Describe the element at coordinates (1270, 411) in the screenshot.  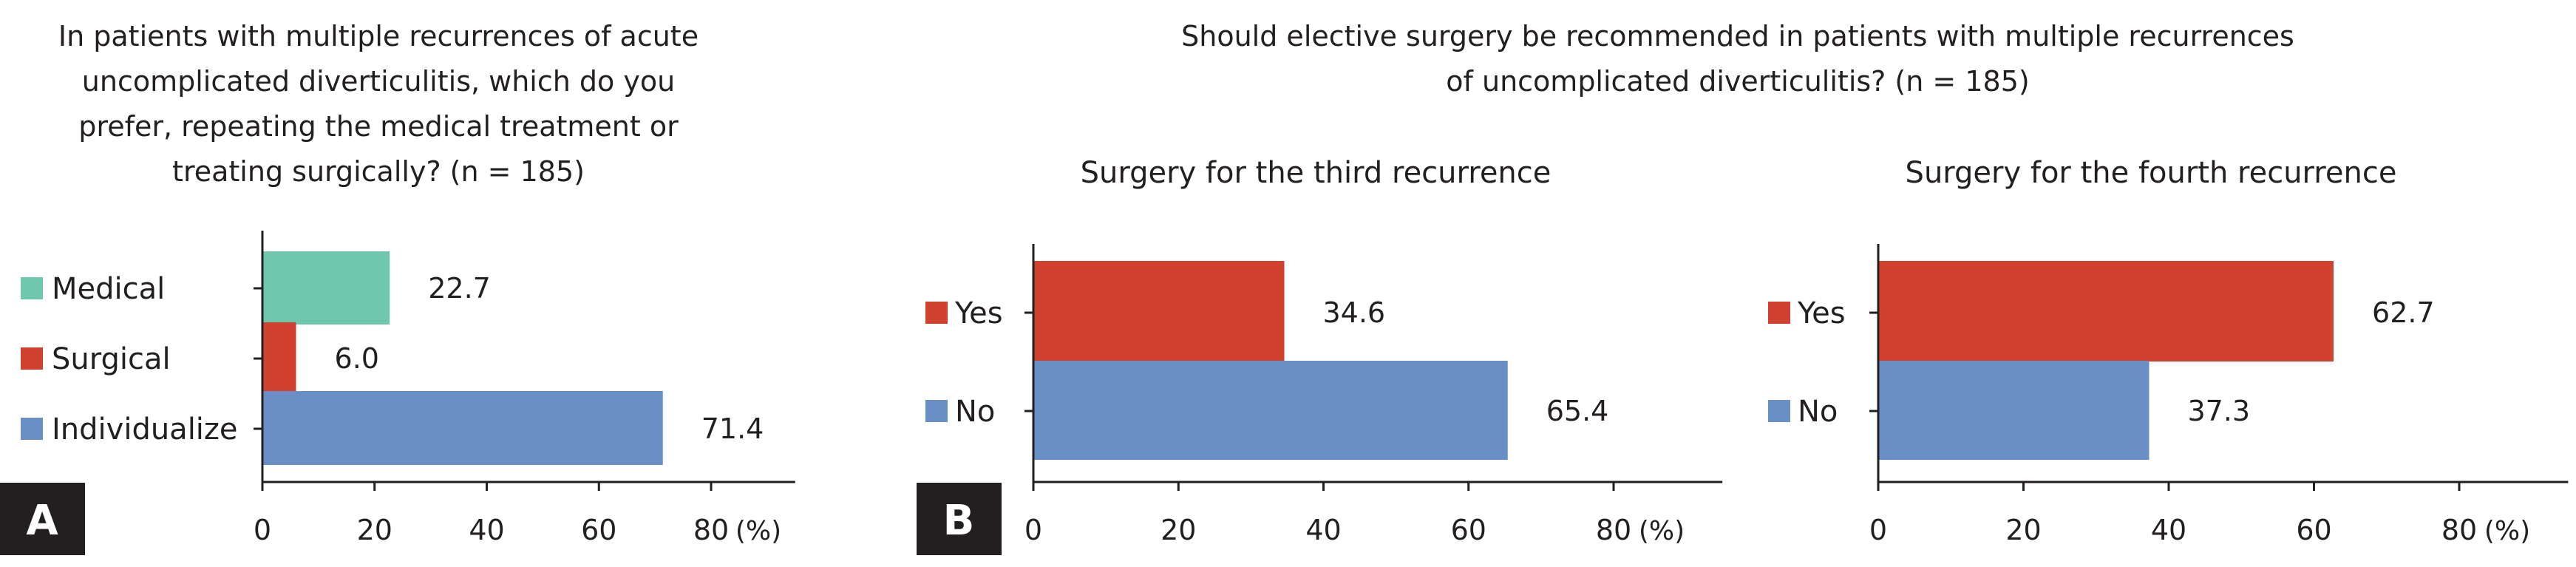
I see `panel-b-third-bar-no` at that location.